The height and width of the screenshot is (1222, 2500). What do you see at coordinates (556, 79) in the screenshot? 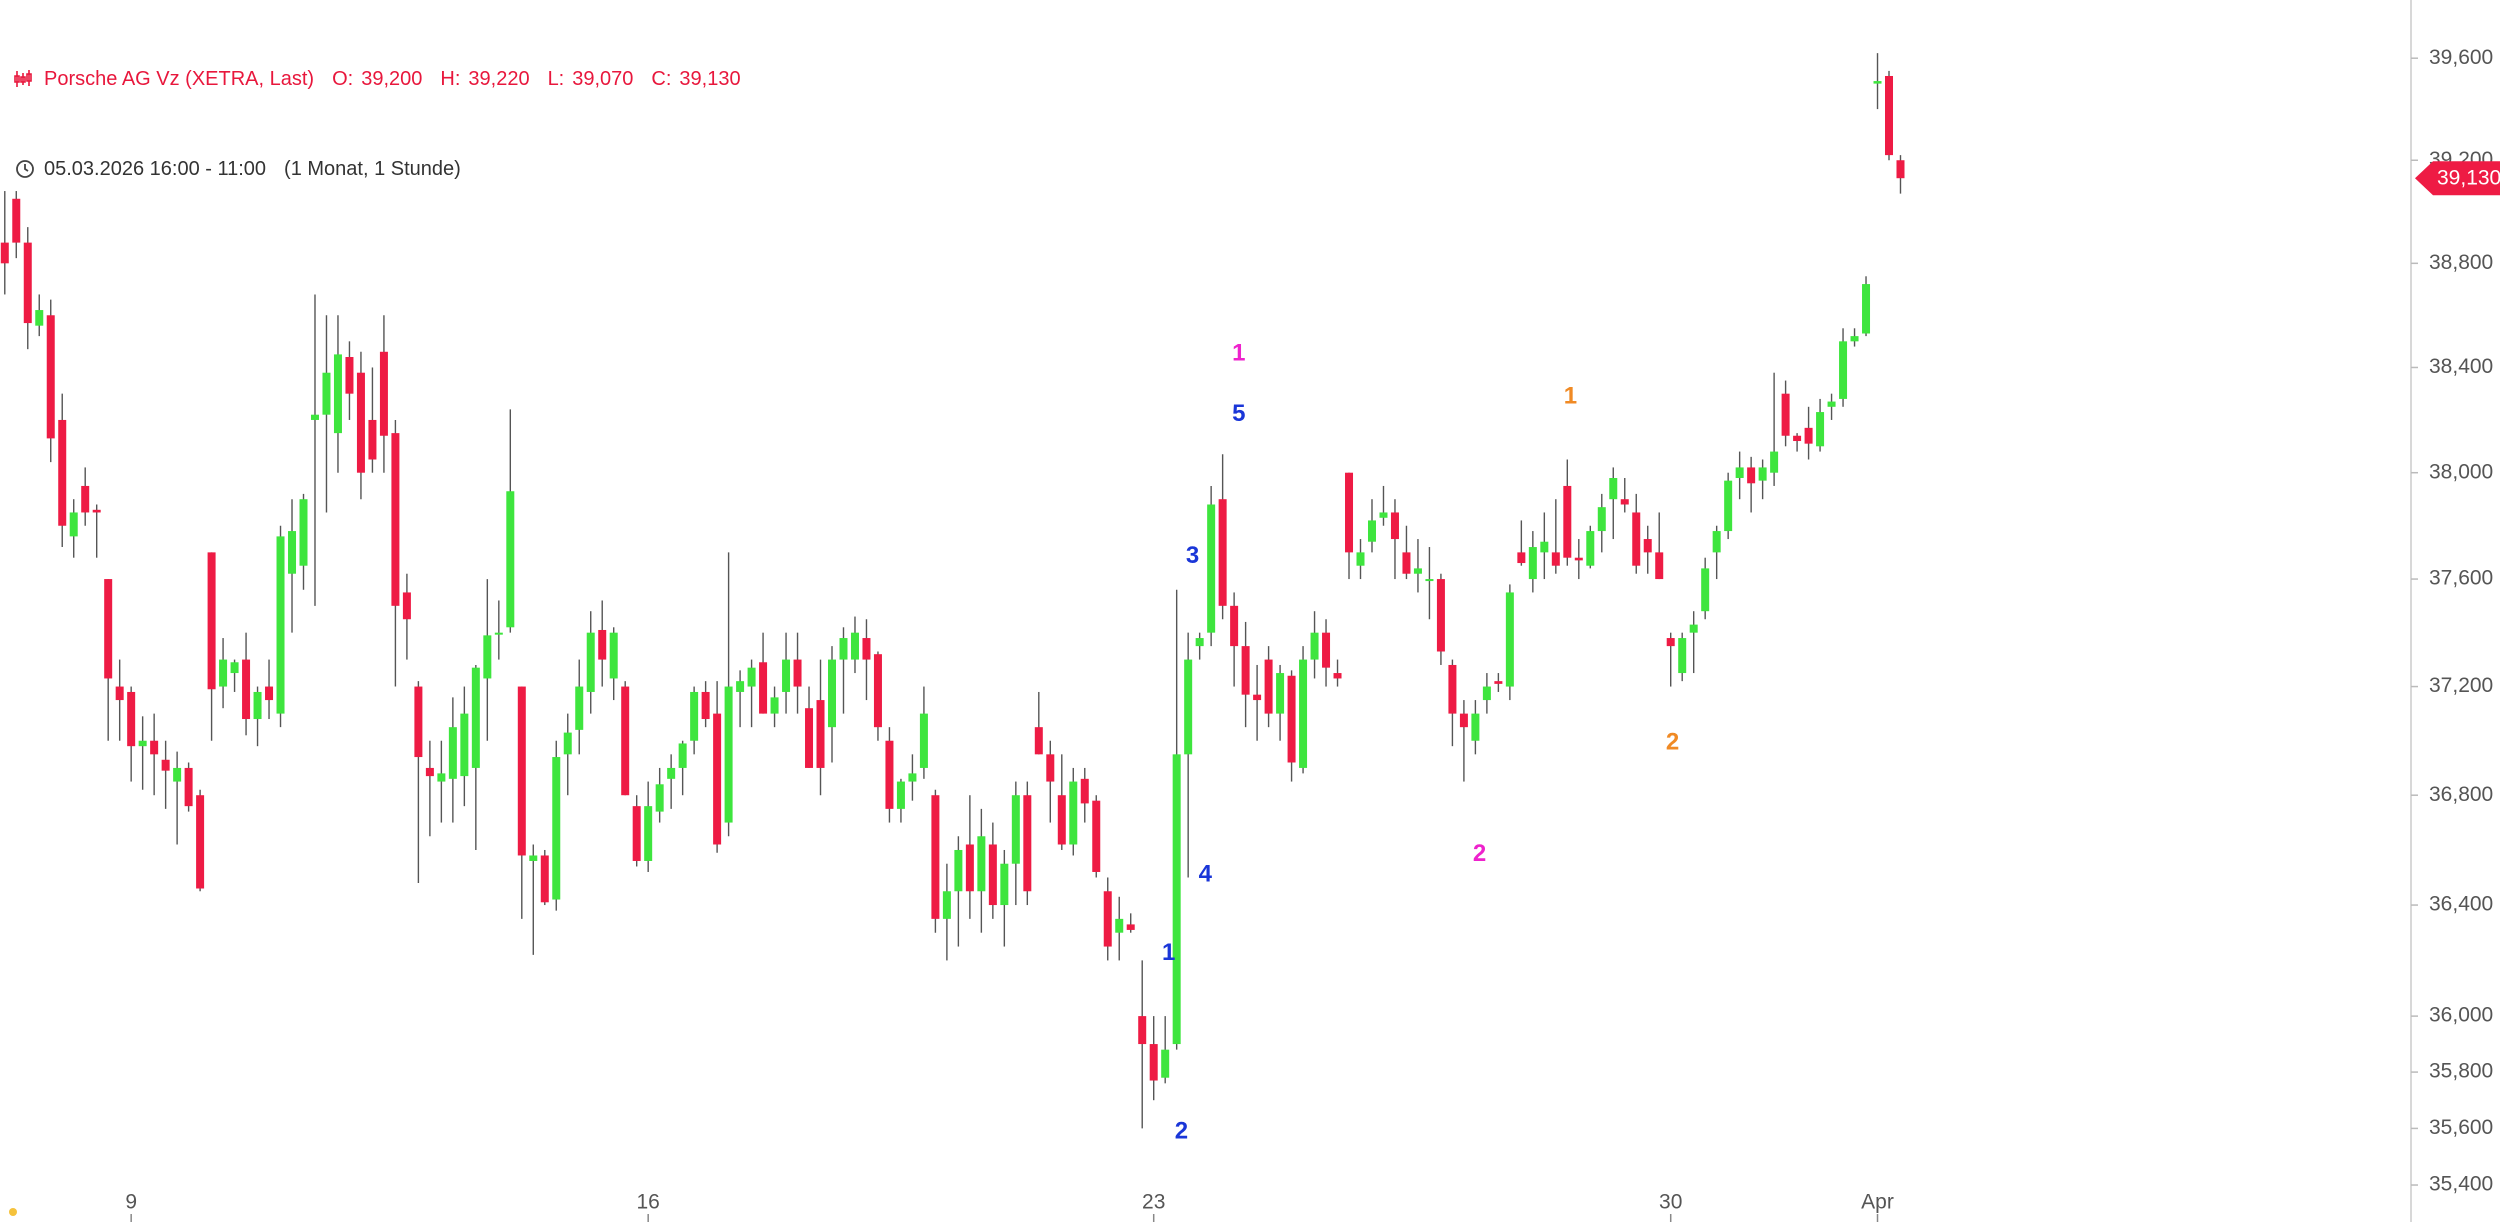
I see `quote-label: L:` at bounding box center [556, 79].